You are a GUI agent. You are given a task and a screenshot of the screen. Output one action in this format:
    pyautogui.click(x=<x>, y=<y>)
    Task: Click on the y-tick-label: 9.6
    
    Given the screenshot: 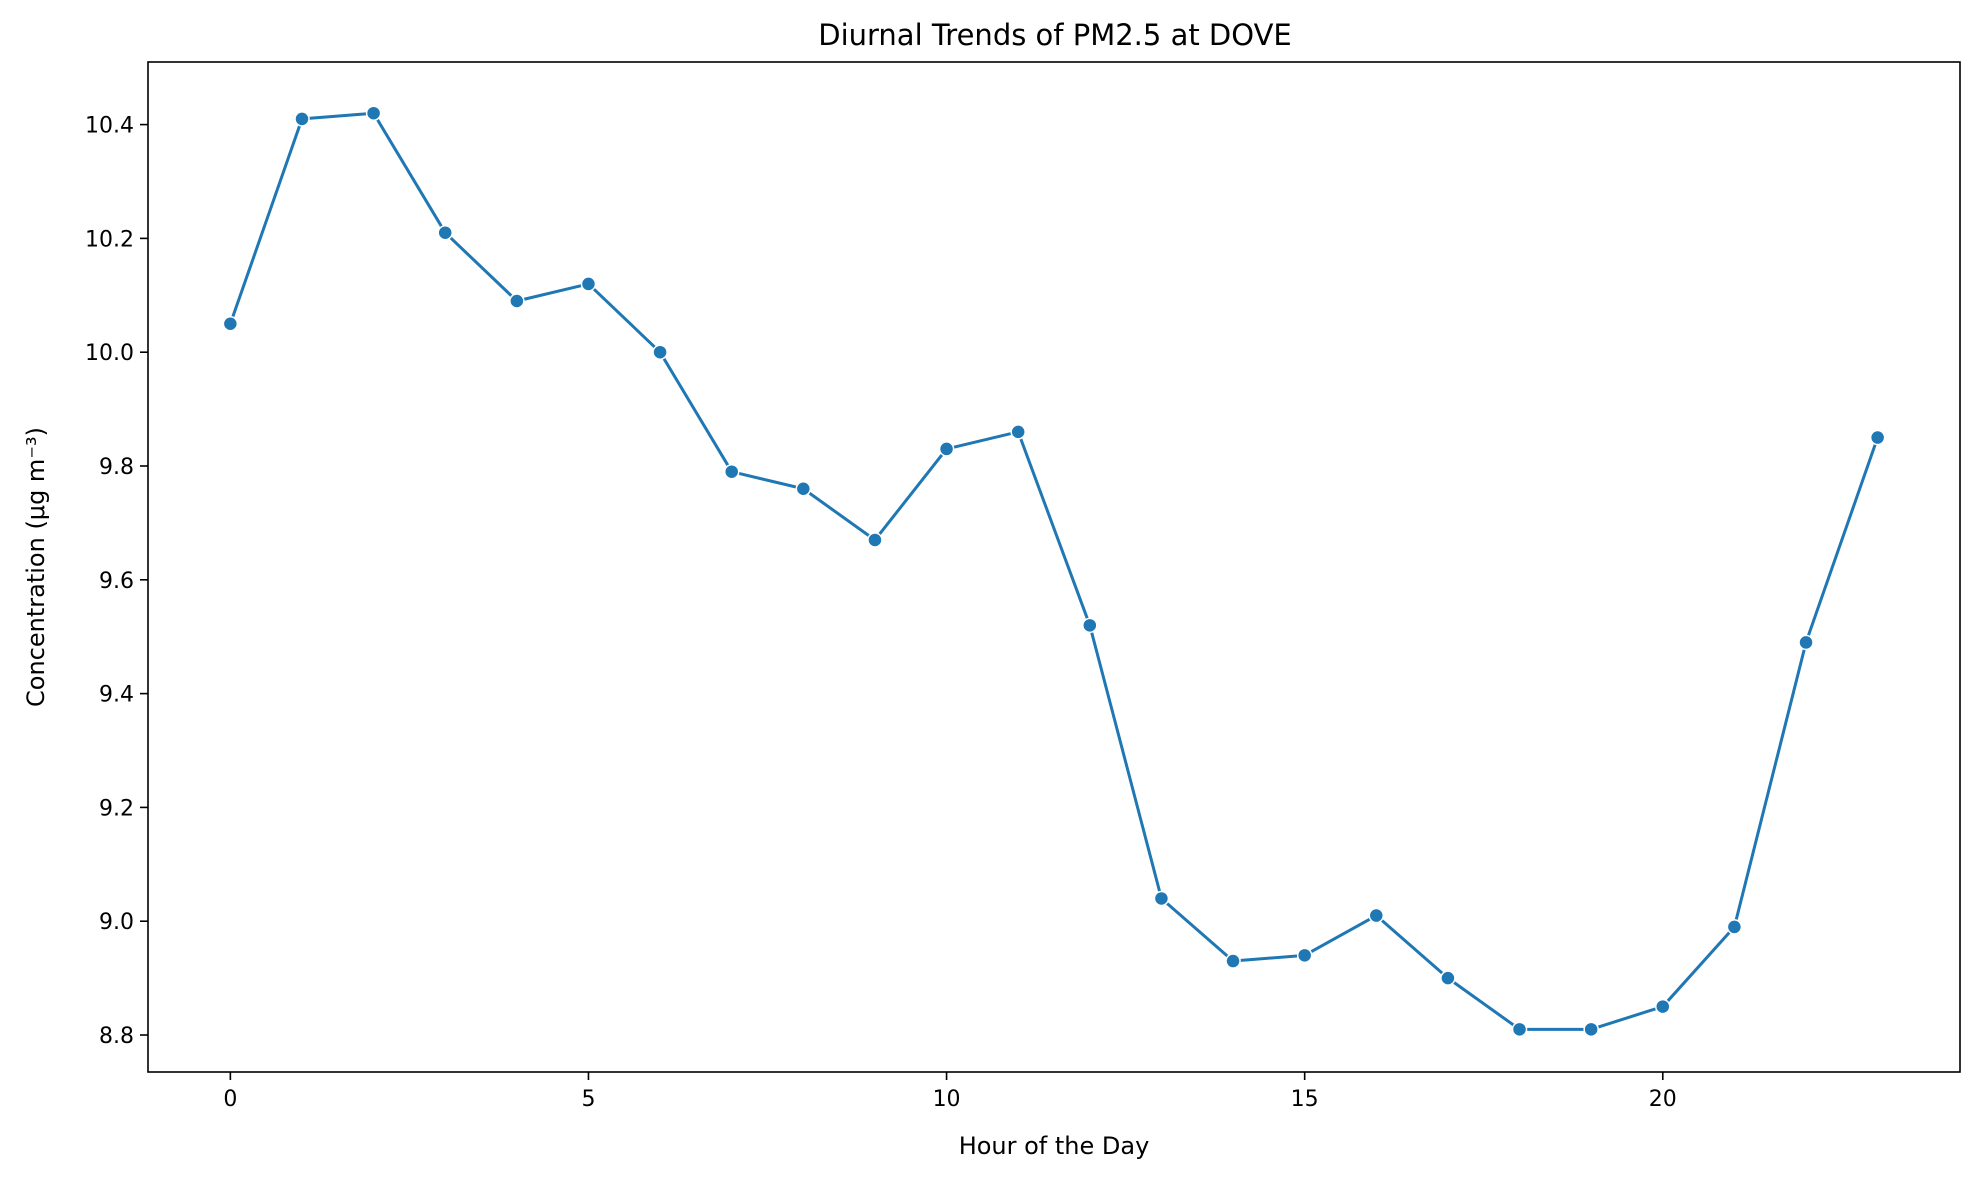 What is the action you would take?
    pyautogui.click(x=116, y=581)
    